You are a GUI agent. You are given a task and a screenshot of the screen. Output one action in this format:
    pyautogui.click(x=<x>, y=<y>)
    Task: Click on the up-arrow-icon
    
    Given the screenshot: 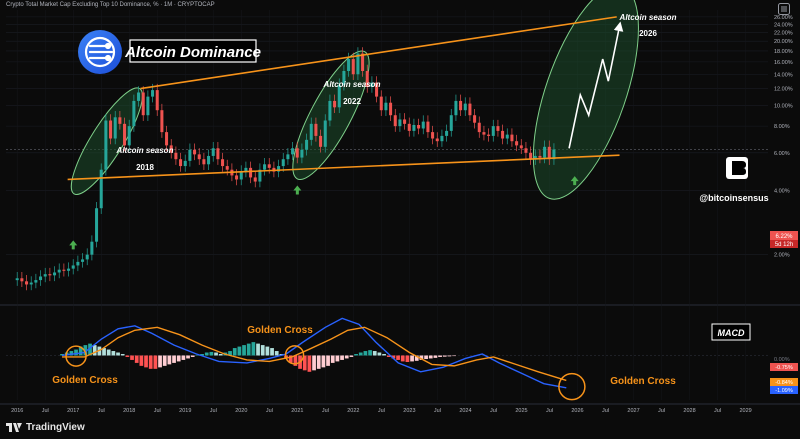 What is the action you would take?
    pyautogui.click(x=297, y=190)
    